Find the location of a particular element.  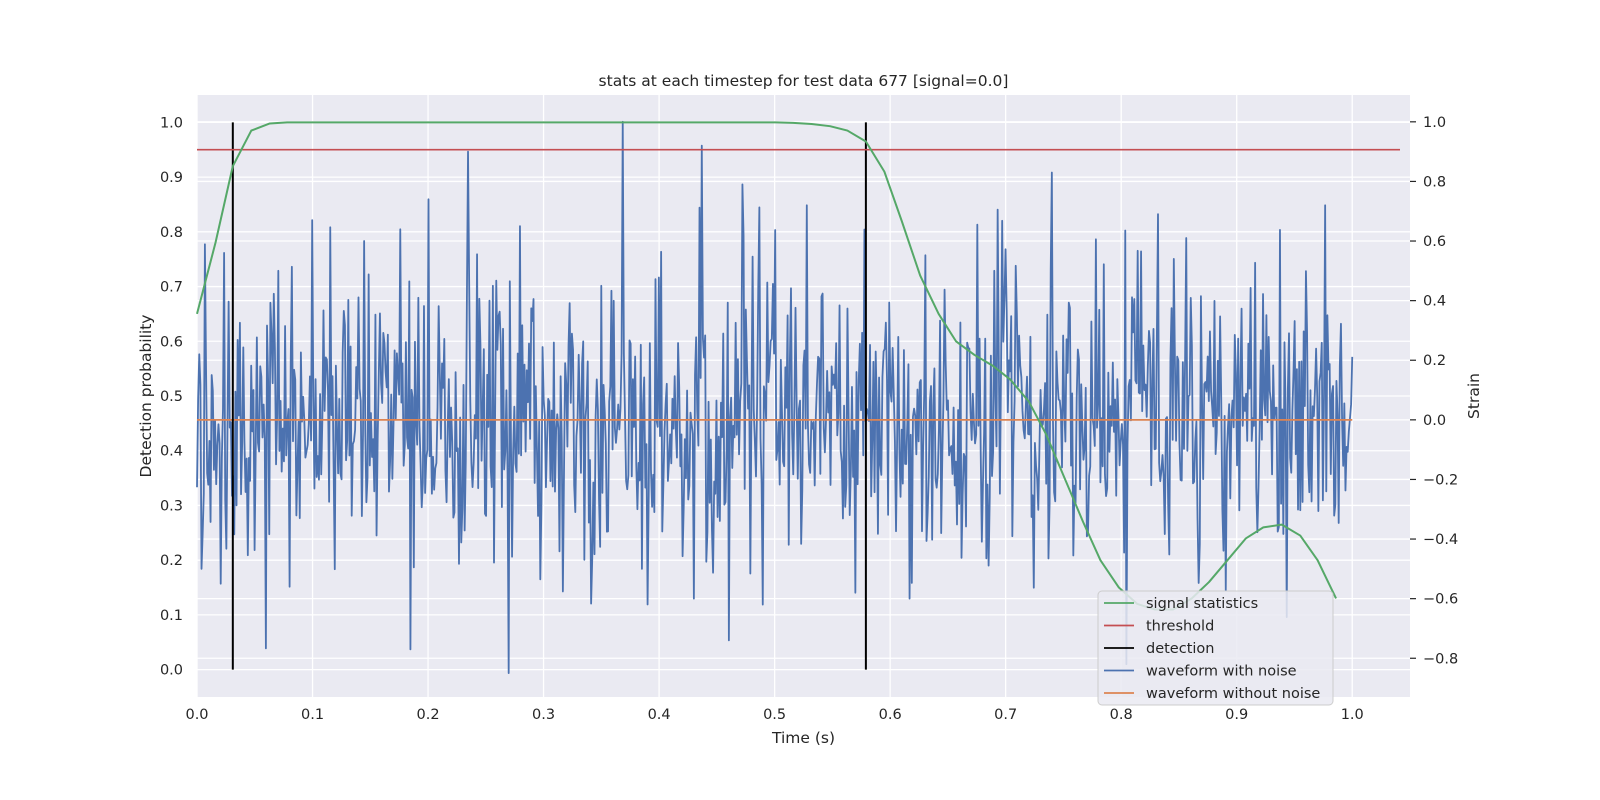

x-tick-label: 0.4 is located at coordinates (659, 715).